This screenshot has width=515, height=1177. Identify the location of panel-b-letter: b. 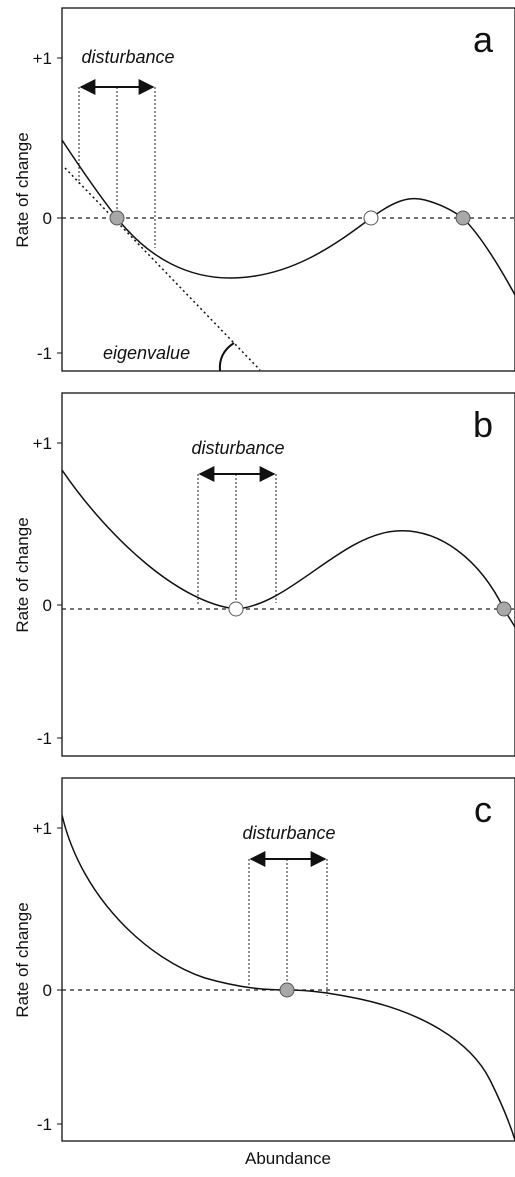
(483, 424).